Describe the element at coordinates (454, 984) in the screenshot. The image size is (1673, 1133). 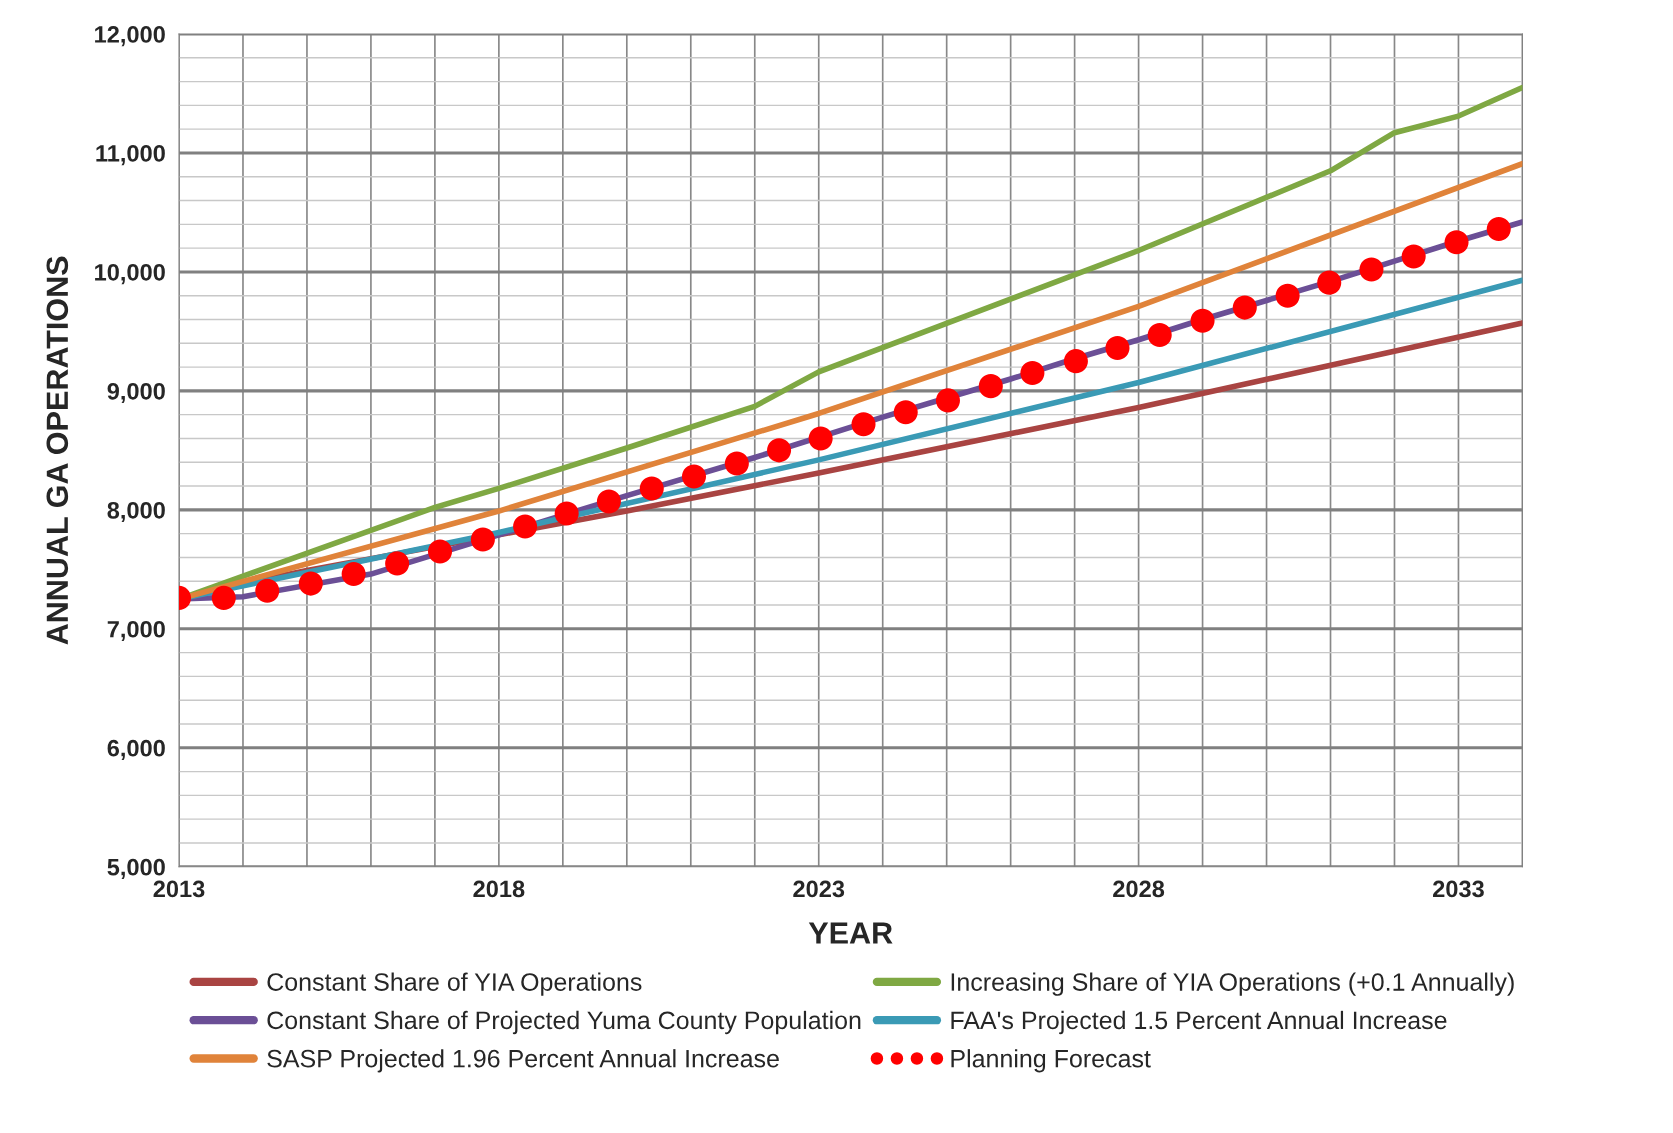
I see `legend-label: Constant Share of YIA Operations` at that location.